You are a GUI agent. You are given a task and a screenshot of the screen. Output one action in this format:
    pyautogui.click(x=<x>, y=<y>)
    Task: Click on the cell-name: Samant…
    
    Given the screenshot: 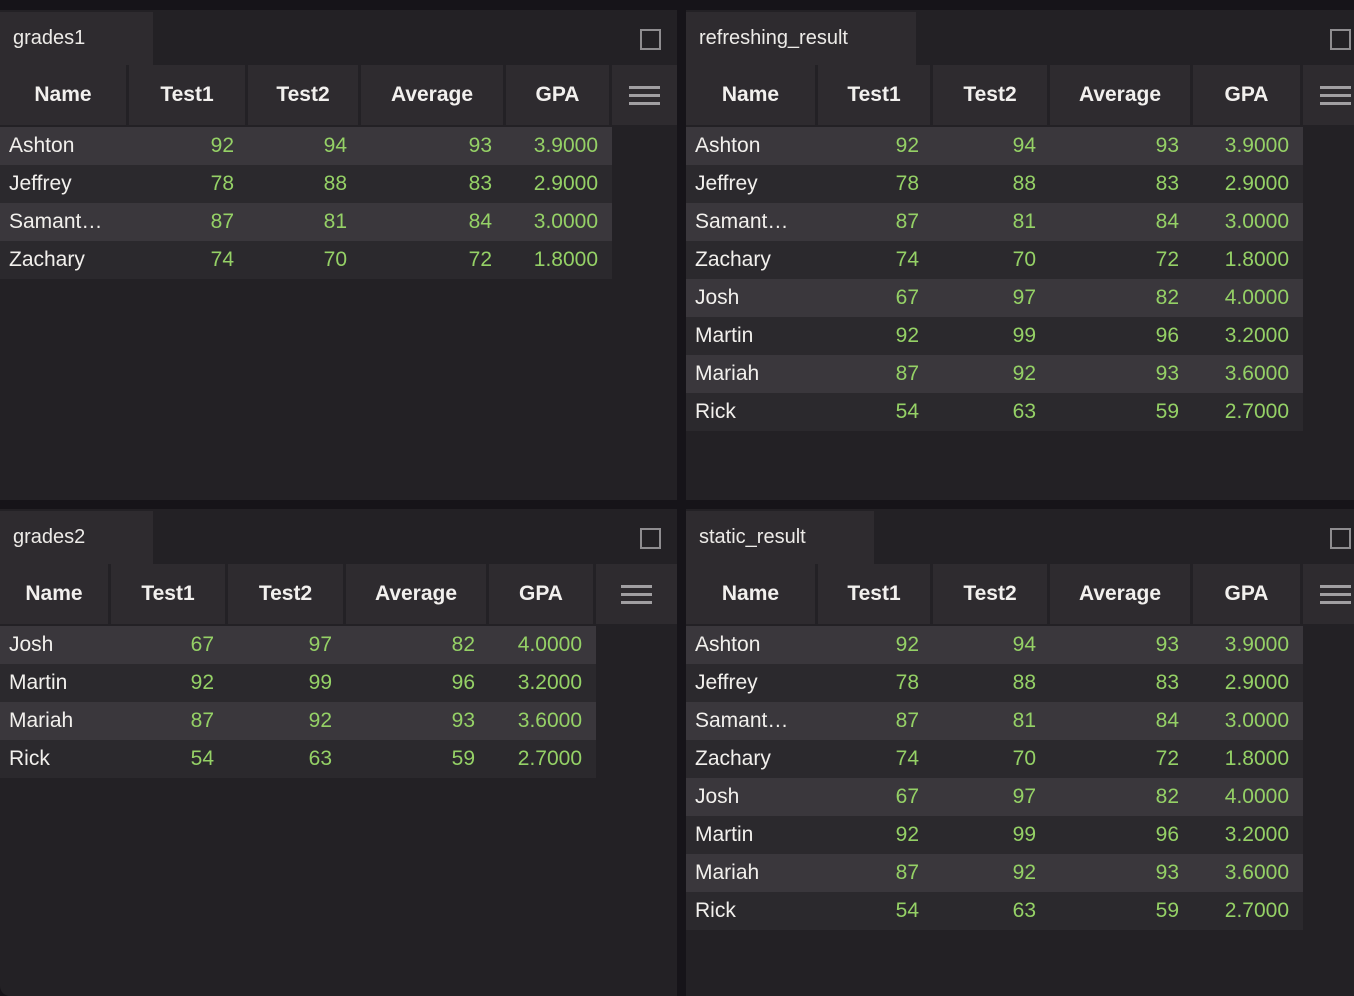 What is the action you would take?
    pyautogui.click(x=56, y=221)
    